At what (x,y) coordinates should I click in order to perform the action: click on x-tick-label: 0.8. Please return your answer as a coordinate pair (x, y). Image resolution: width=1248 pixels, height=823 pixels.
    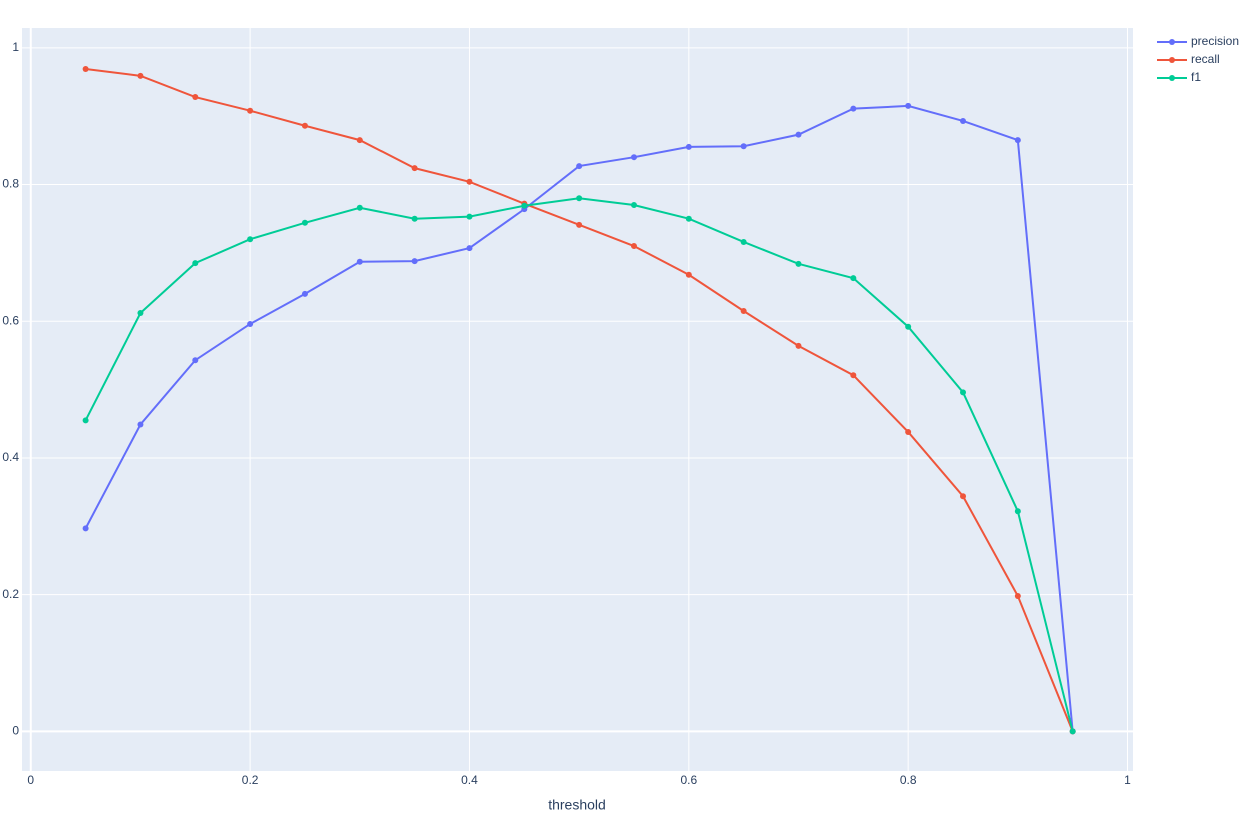
    Looking at the image, I should click on (908, 780).